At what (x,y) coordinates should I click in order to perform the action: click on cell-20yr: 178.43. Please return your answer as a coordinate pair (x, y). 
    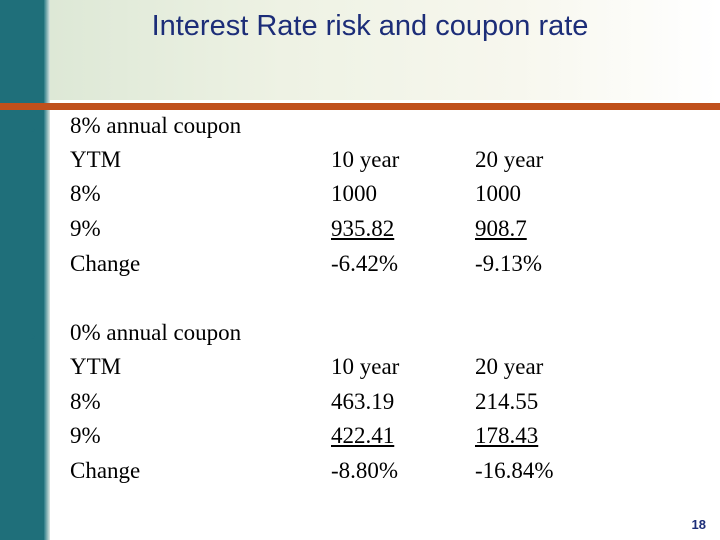
    Looking at the image, I should click on (507, 435).